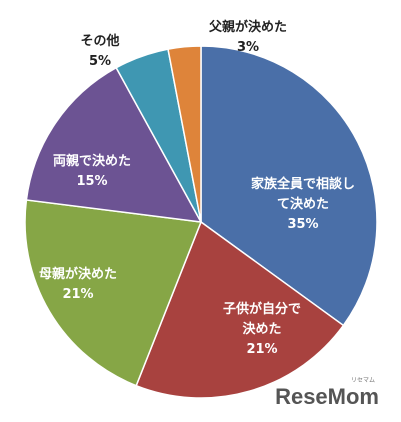 This screenshot has height=422, width=401. Describe the element at coordinates (261, 319) in the screenshot. I see `category-label: 子供が自分で決めた` at that location.